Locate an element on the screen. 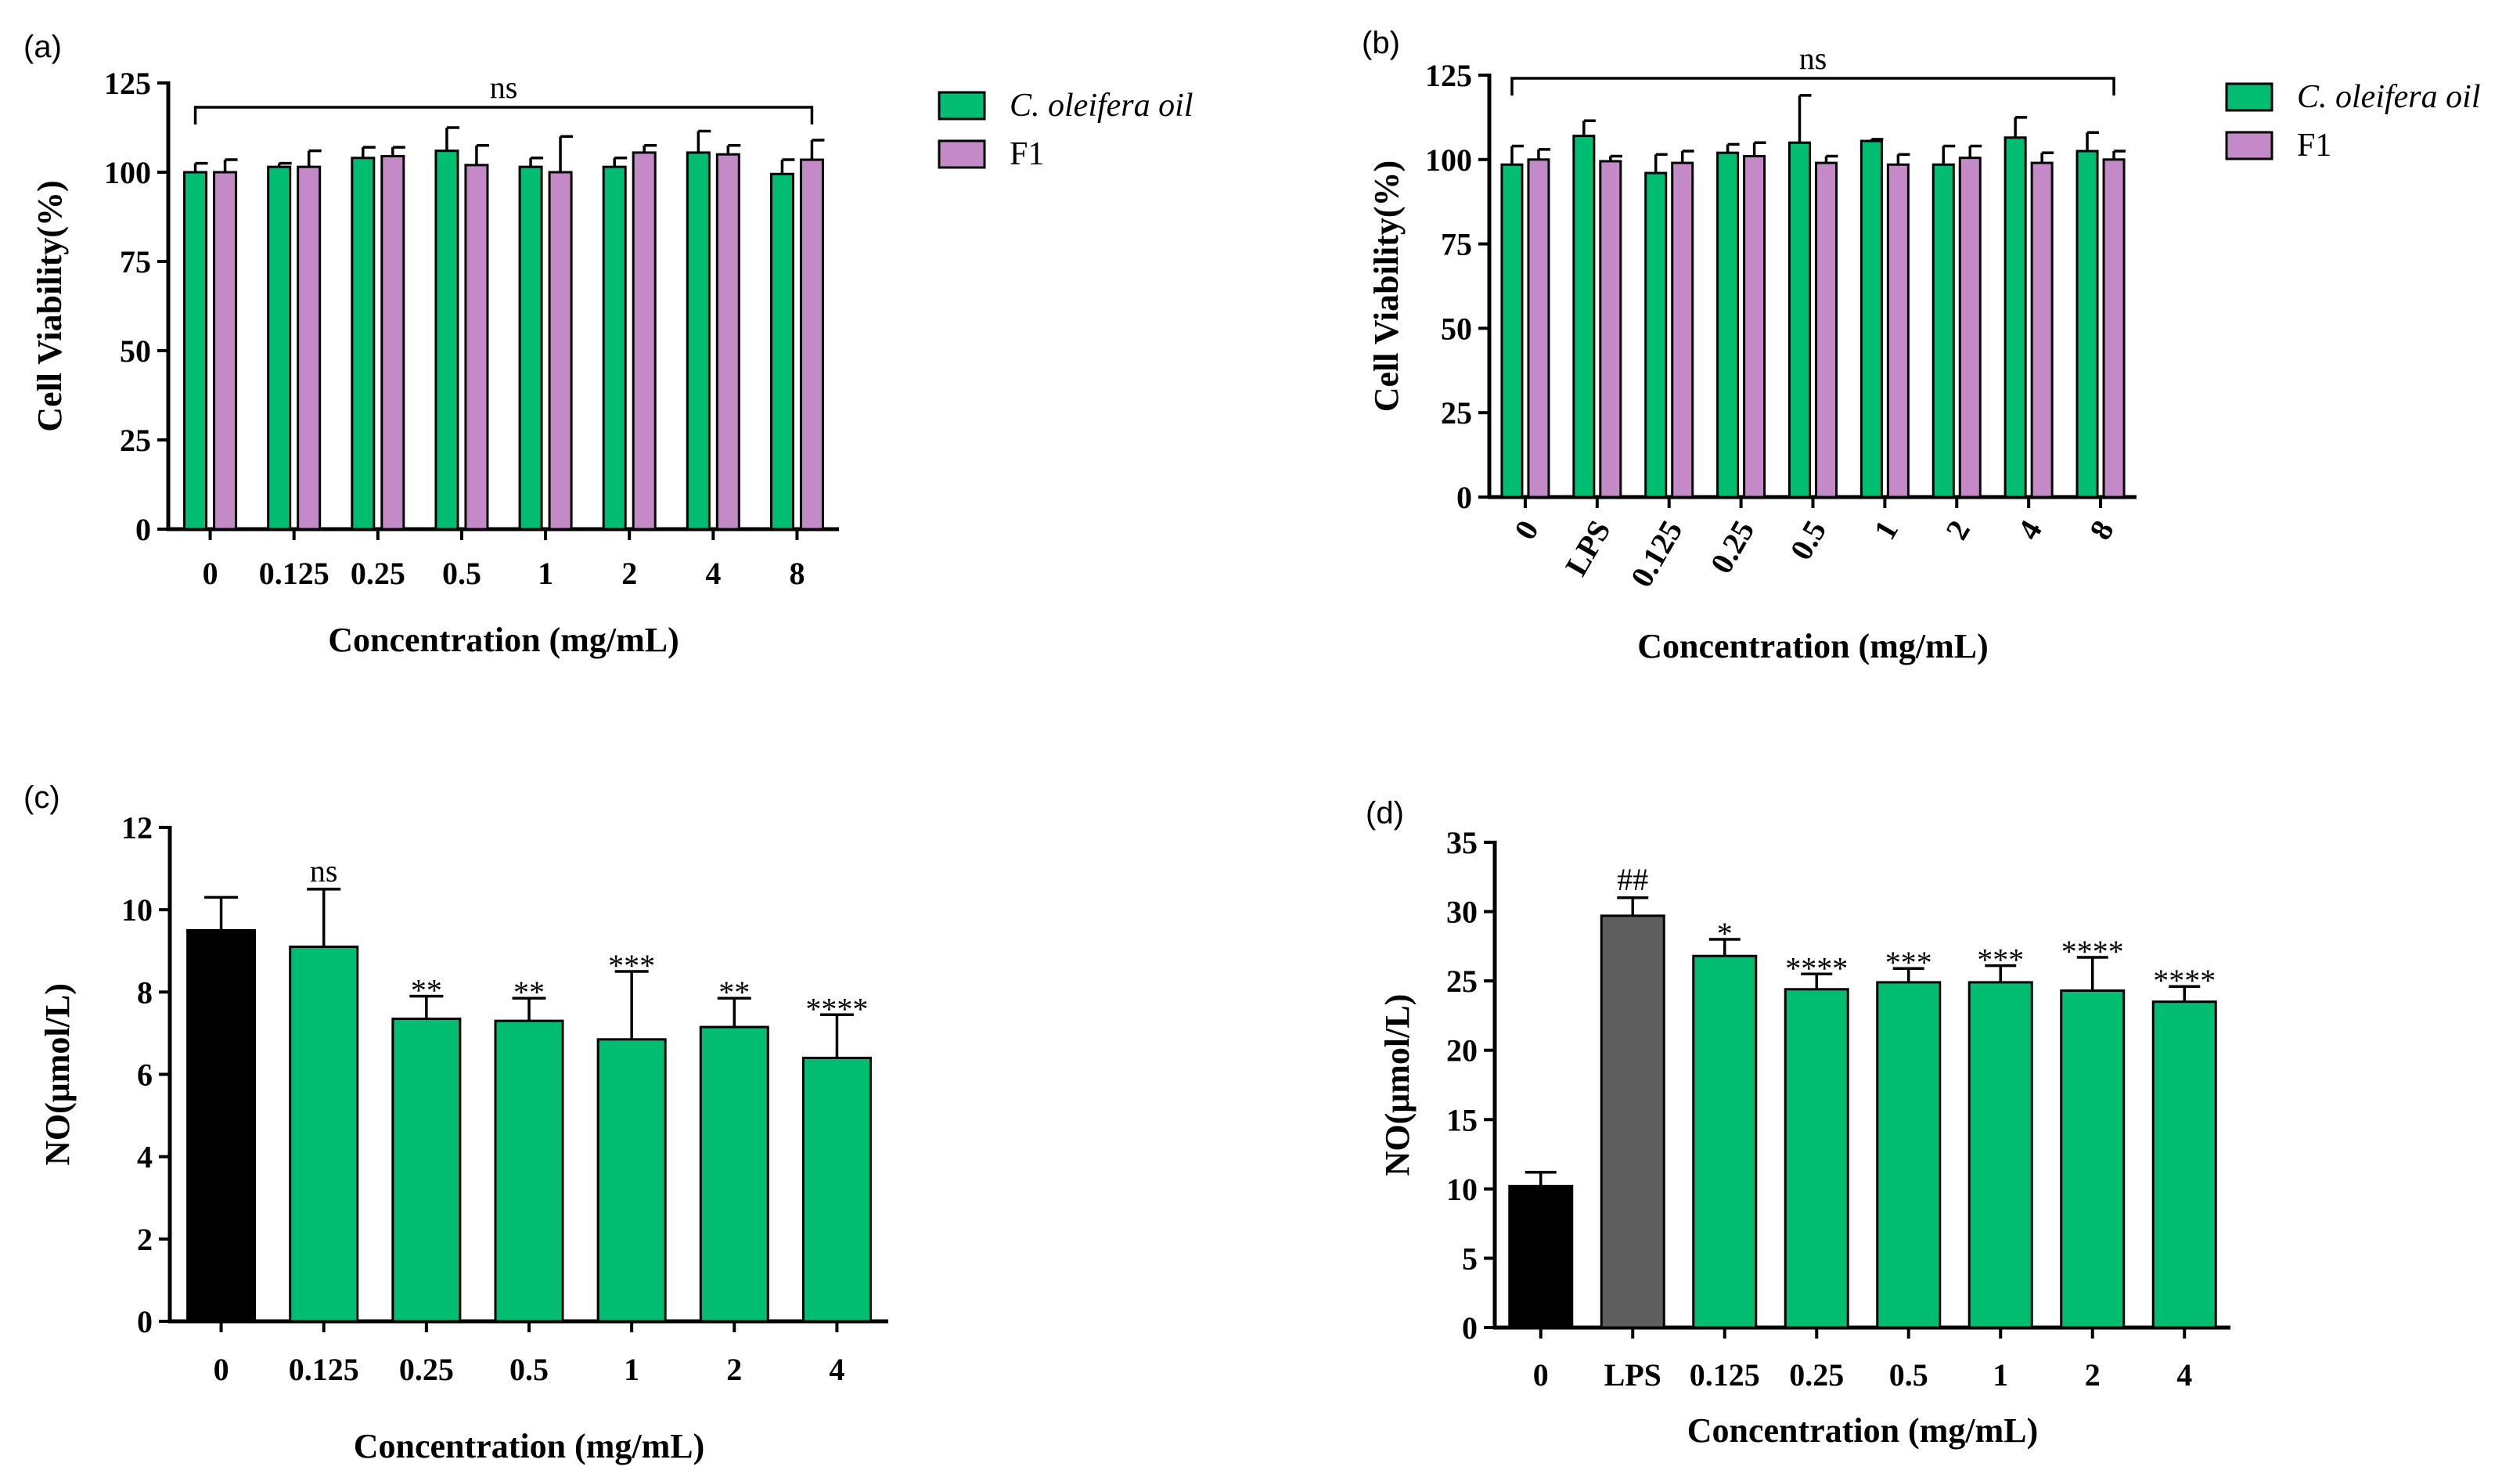  y-tick-label: 2 is located at coordinates (145, 1240).